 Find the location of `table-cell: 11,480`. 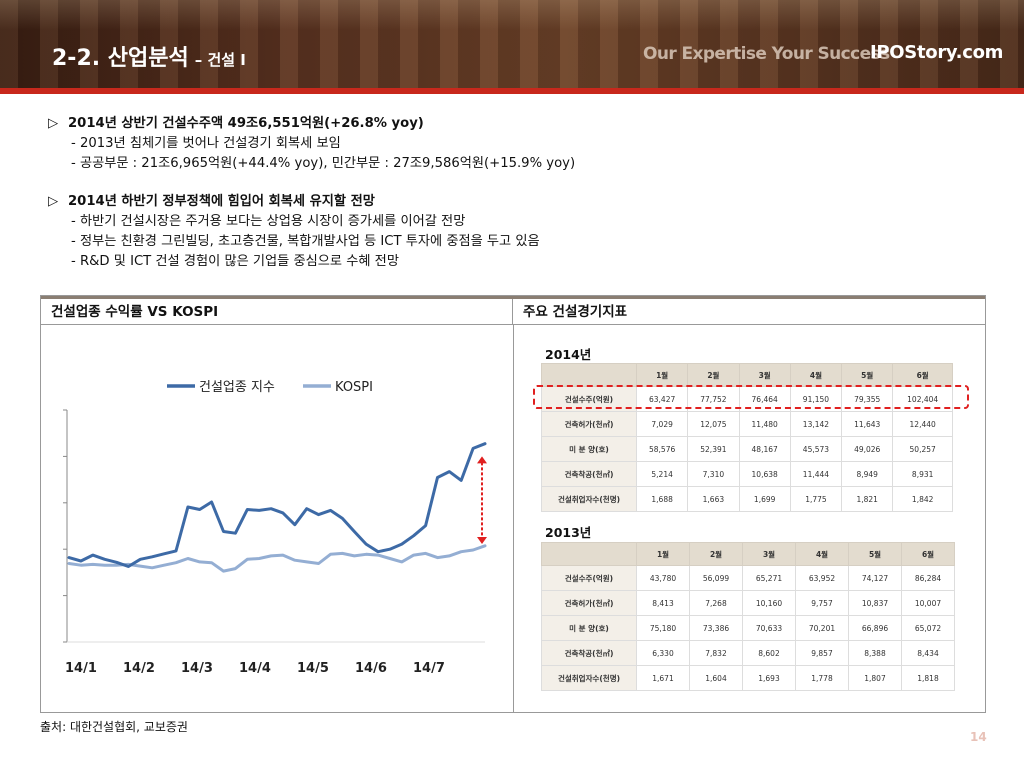

table-cell: 11,480 is located at coordinates (764, 424).